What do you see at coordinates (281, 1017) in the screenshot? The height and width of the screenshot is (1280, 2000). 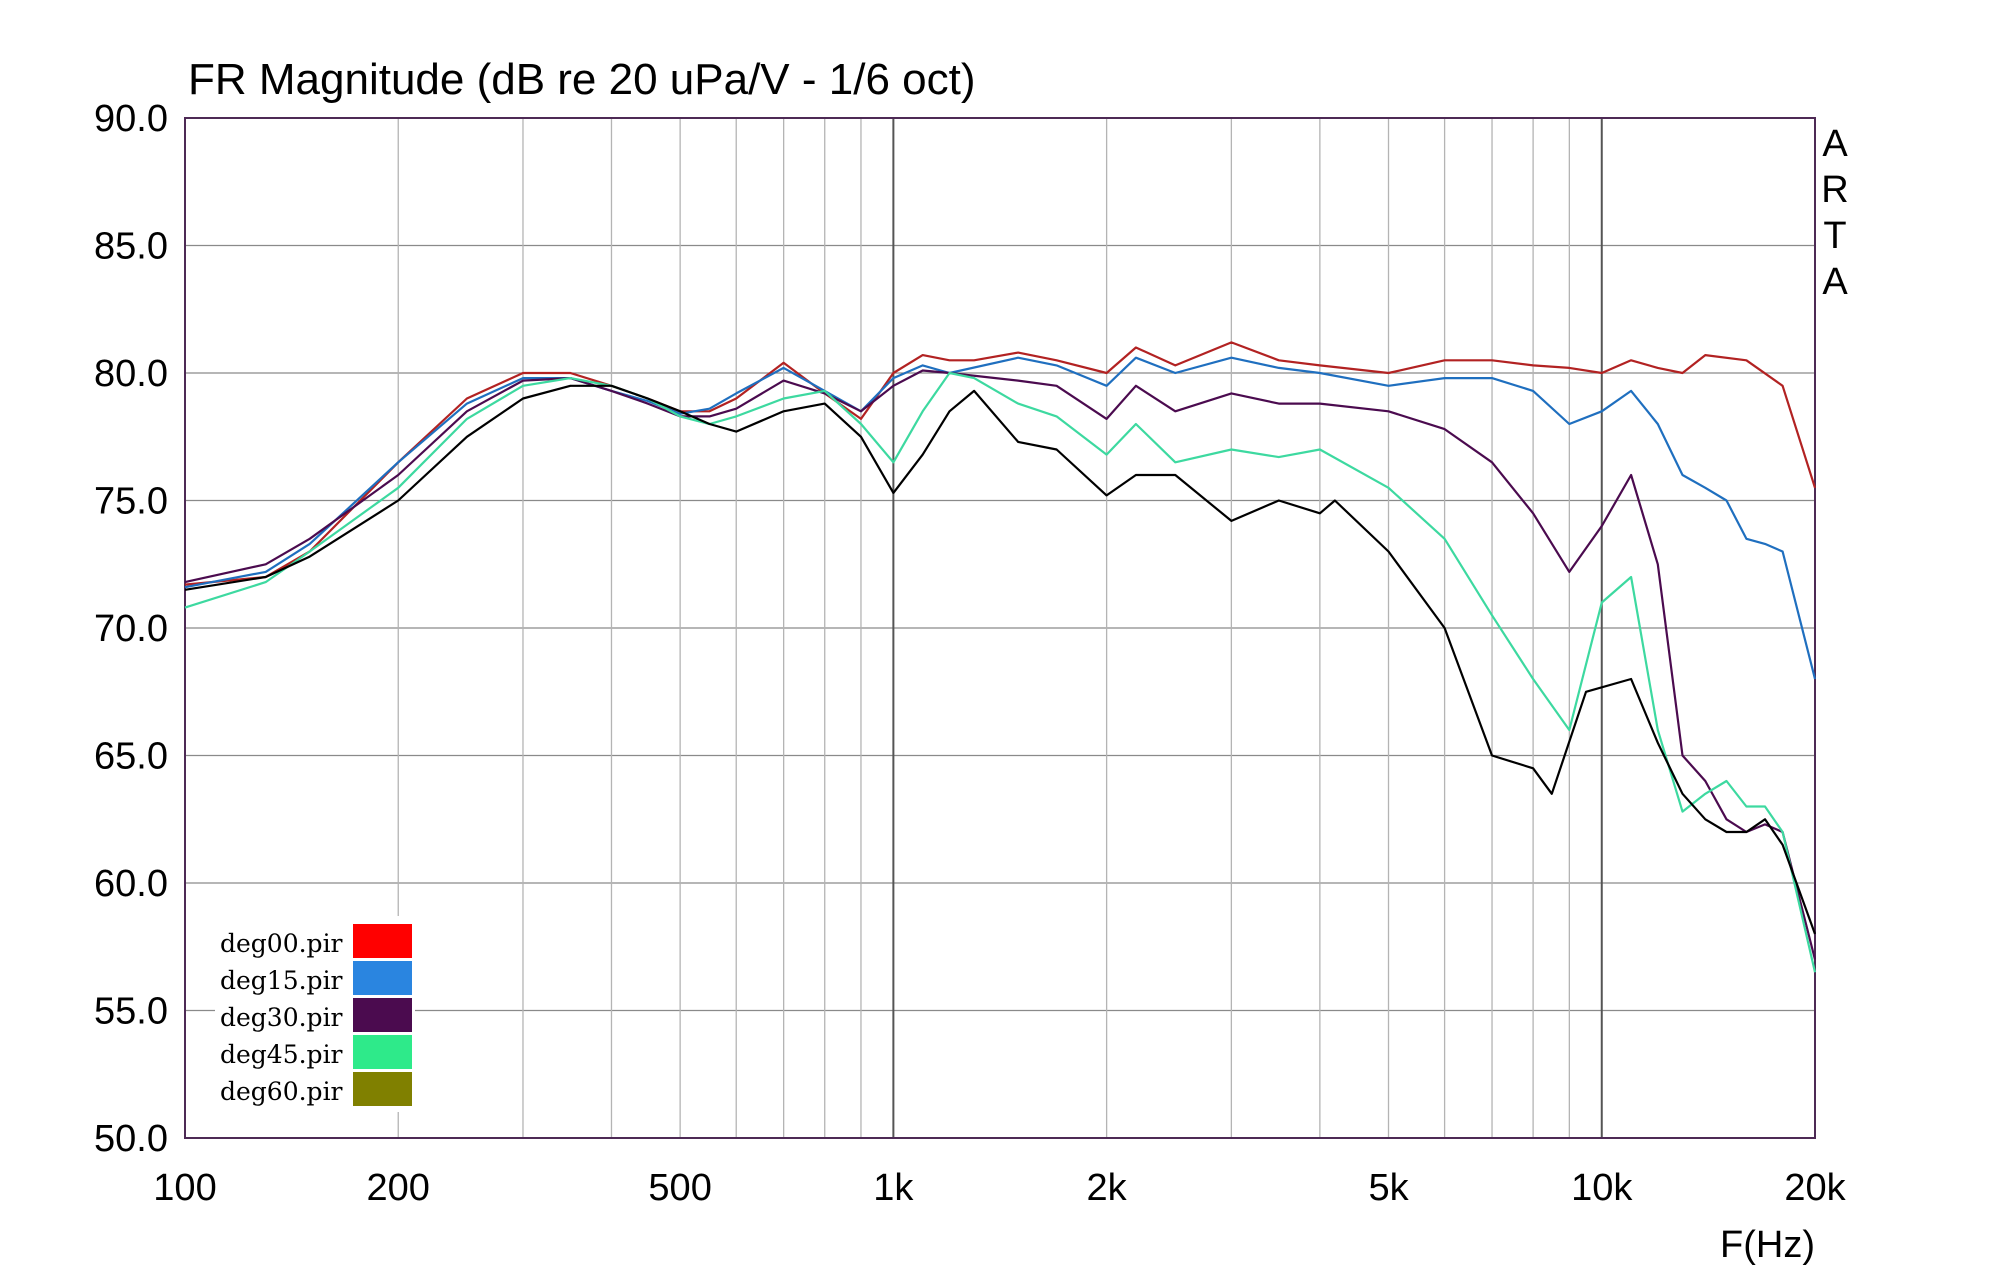 I see `legend-label: deg30.pir` at bounding box center [281, 1017].